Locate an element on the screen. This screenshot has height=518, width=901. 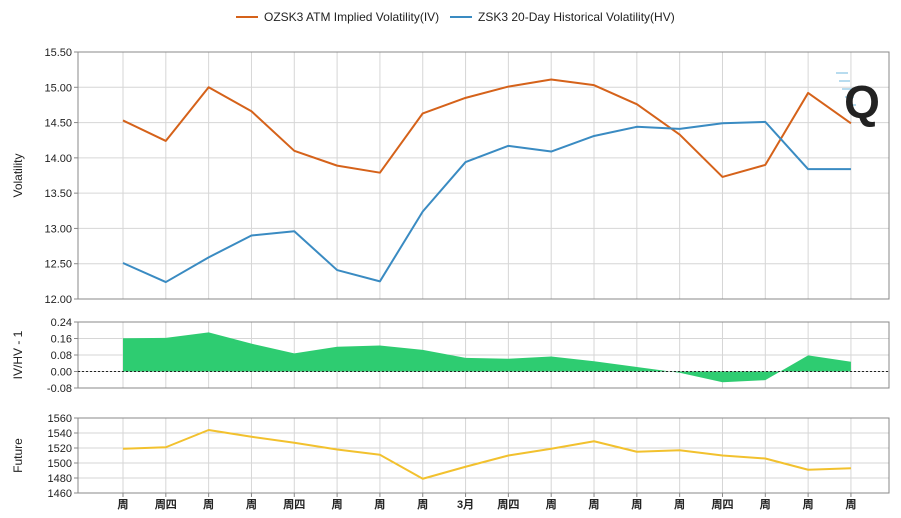
y-tick-label: 12.50 is located at coordinates (58, 265).